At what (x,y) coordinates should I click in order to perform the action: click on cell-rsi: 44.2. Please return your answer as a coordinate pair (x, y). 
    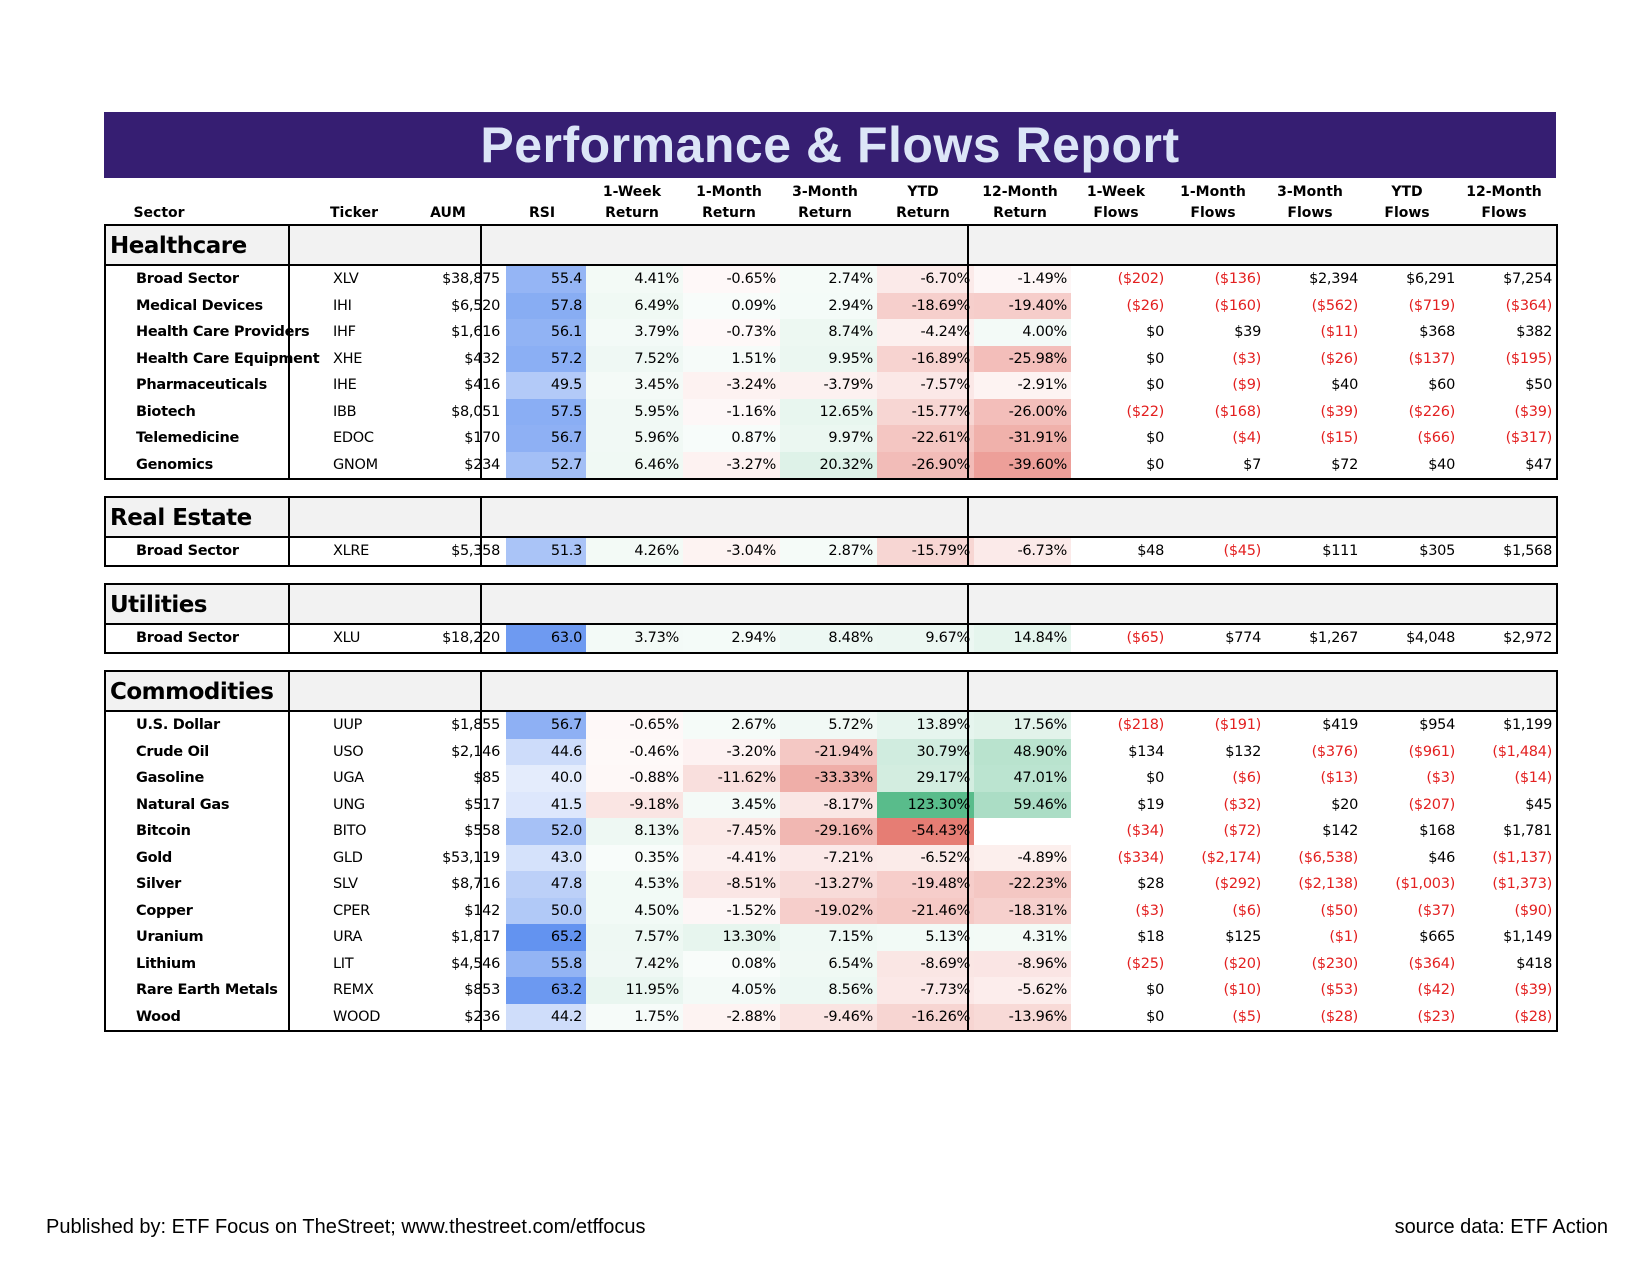
    Looking at the image, I should click on (546, 1016).